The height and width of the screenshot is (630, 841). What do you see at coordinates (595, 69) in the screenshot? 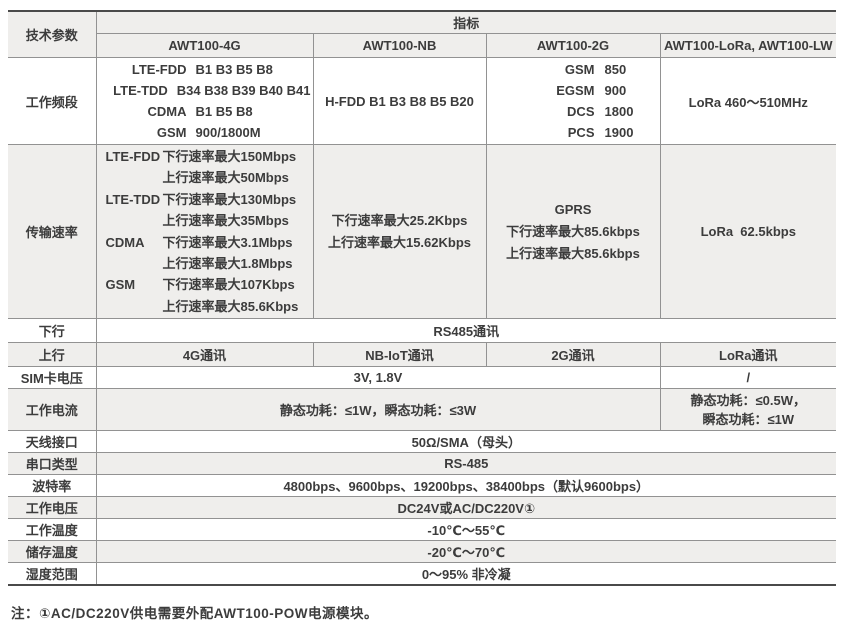
I see `freq-line: GSM 850` at bounding box center [595, 69].